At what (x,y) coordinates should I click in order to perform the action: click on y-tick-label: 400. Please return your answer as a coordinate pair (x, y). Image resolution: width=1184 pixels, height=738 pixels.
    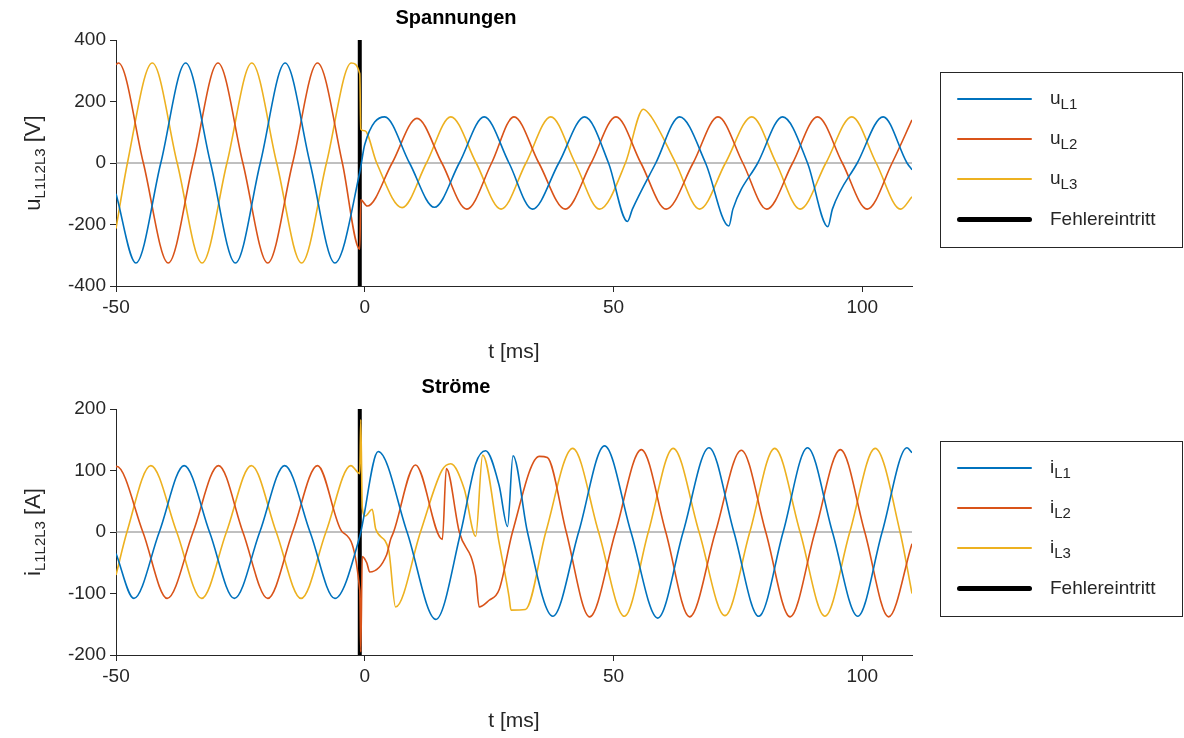
    Looking at the image, I should click on (90, 39).